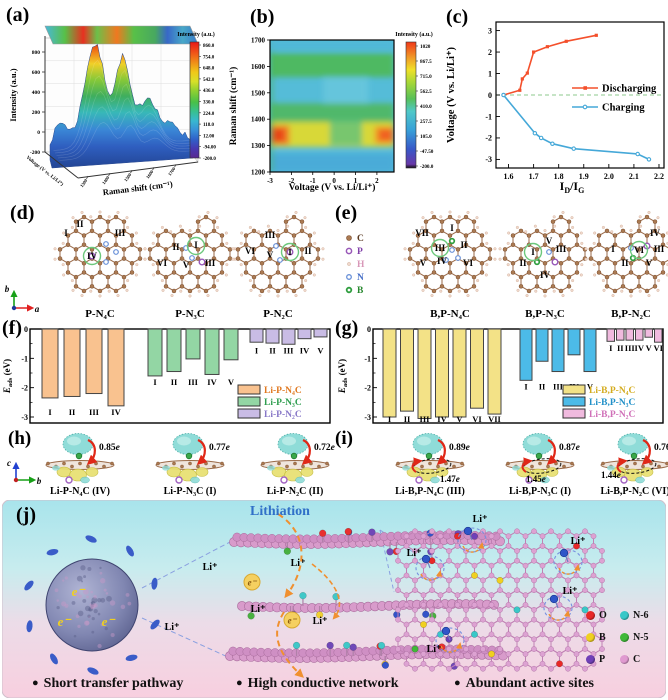 This screenshot has height=700, width=668. What do you see at coordinates (460, 448) in the screenshot?
I see `transfer-value: 0.89e` at bounding box center [460, 448].